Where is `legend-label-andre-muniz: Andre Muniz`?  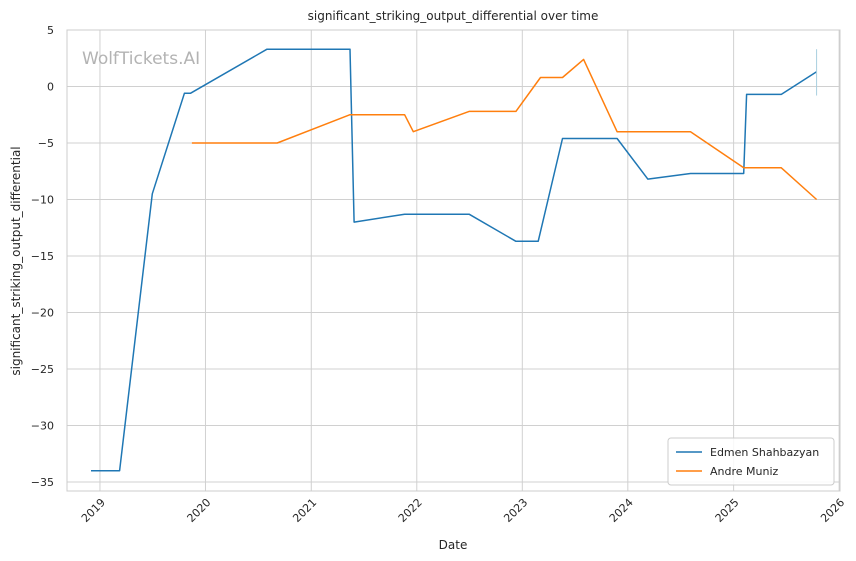
legend-label-andre-muniz: Andre Muniz is located at coordinates (744, 471).